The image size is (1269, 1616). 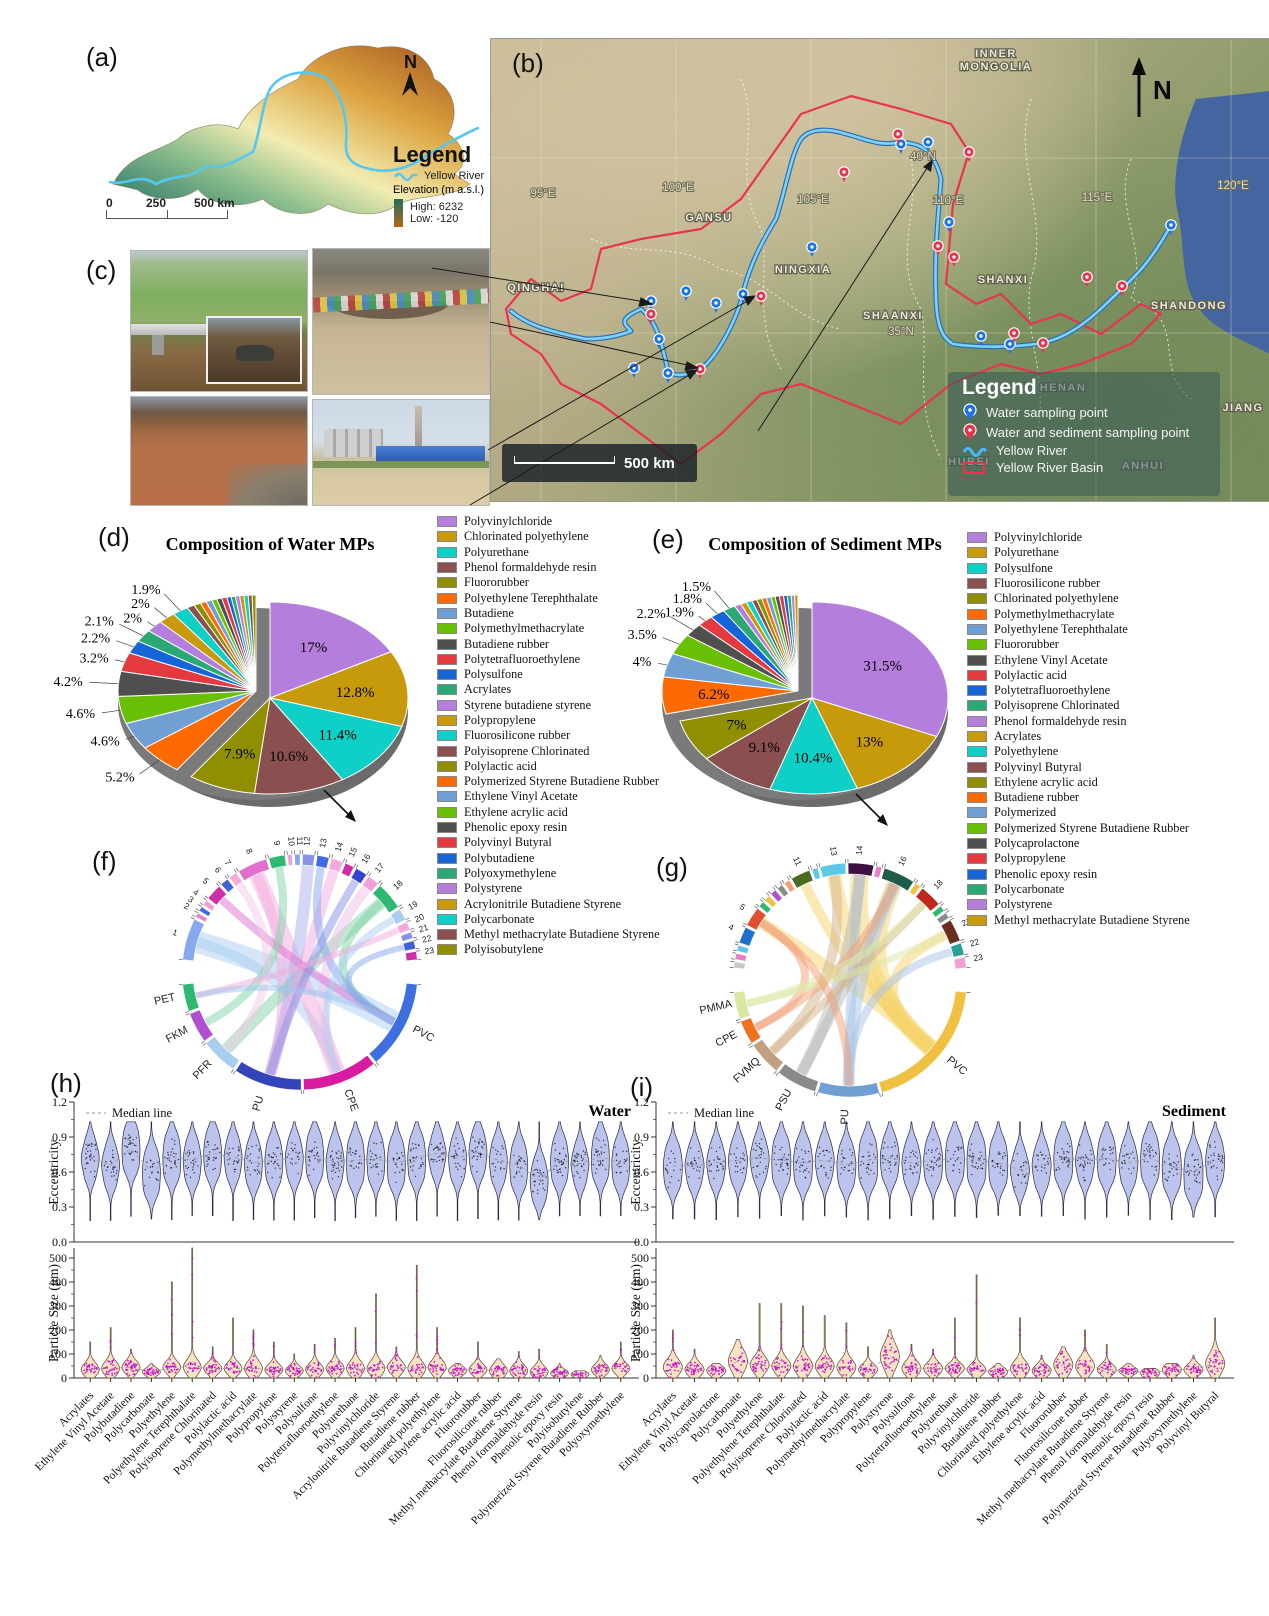 What do you see at coordinates (1078, 782) in the screenshot?
I see `legend-item: Ethylene acrylic acid` at bounding box center [1078, 782].